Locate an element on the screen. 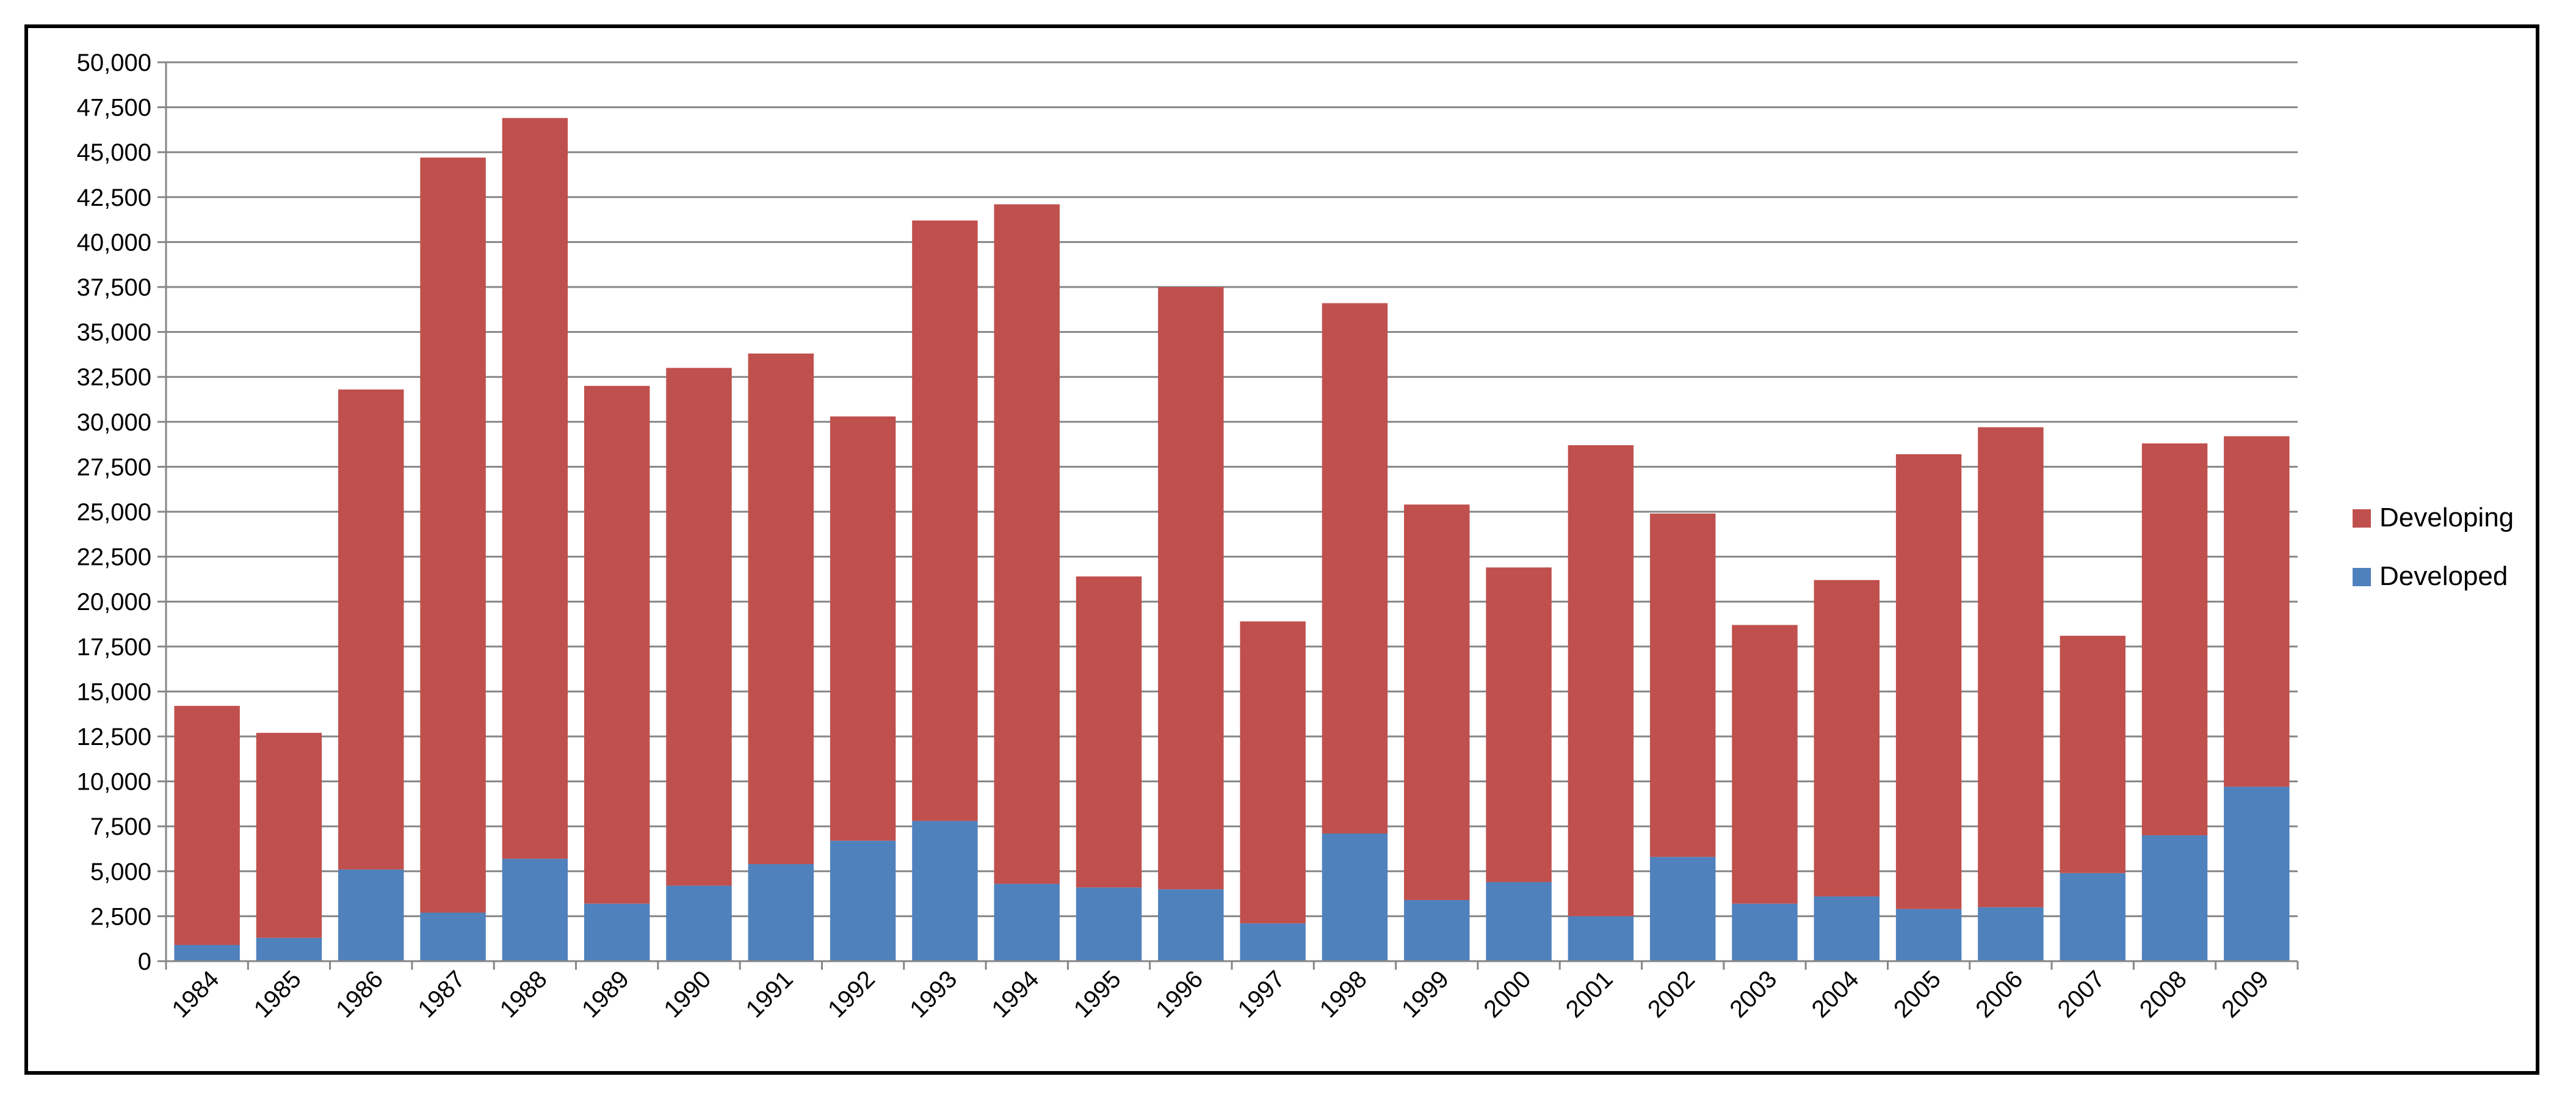  bar-developed-1994 is located at coordinates (1027, 923).